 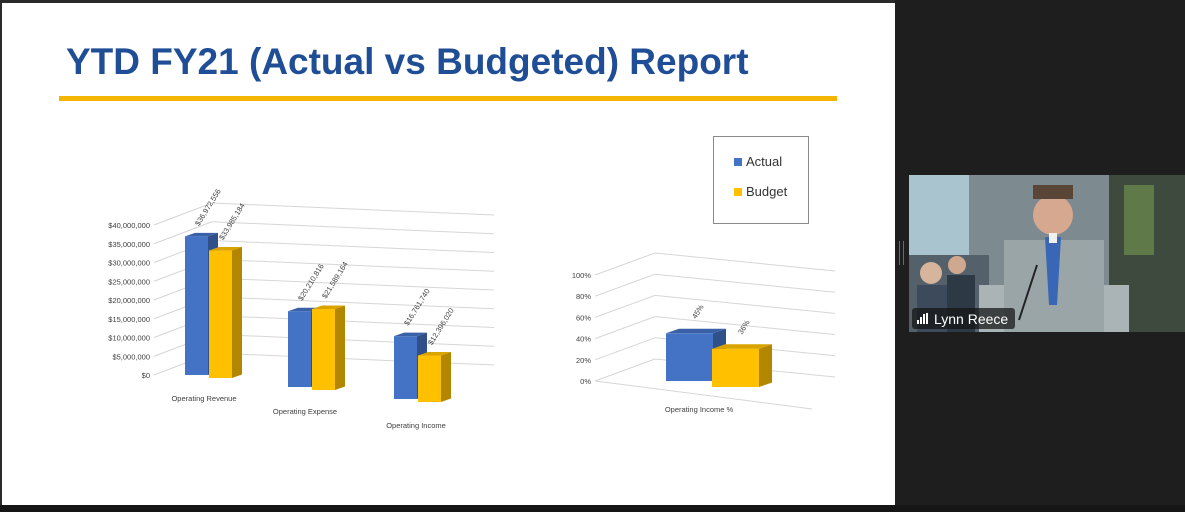 I want to click on actual-swatch, so click(x=738, y=161).